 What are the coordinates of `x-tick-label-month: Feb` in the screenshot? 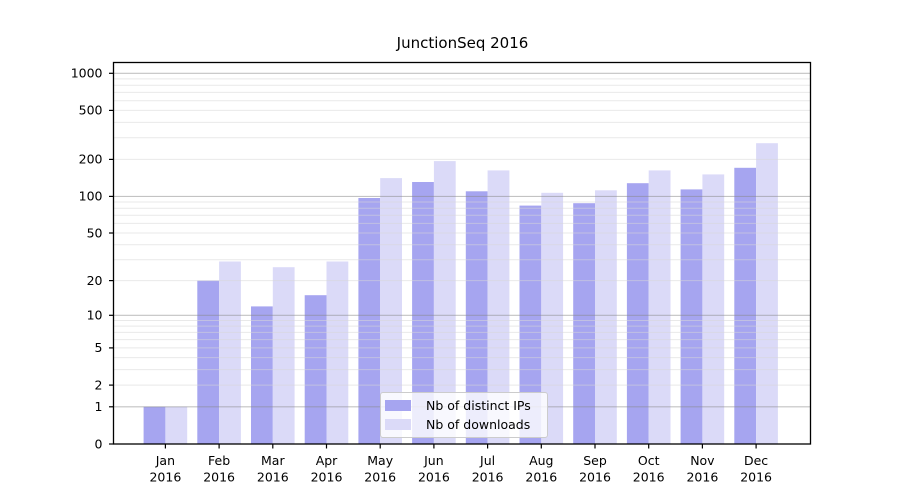 It's located at (219, 460).